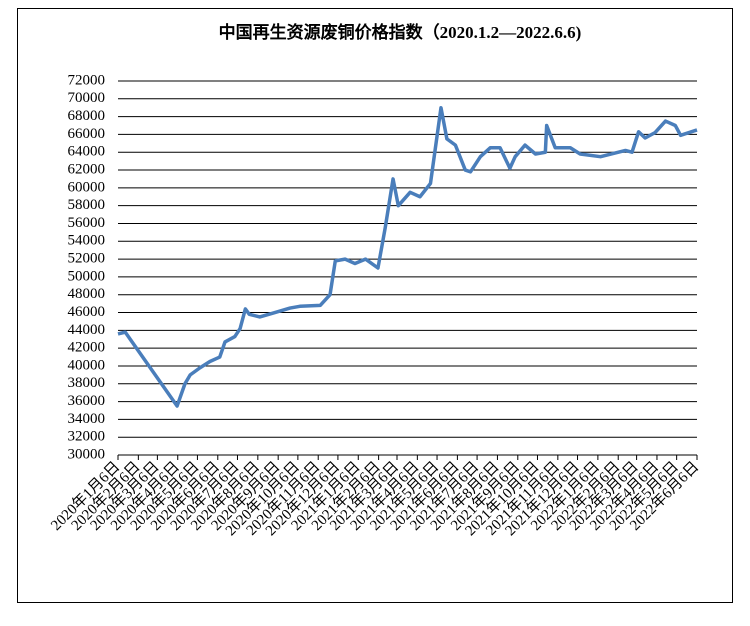 Image resolution: width=750 pixels, height=626 pixels. Describe the element at coordinates (87, 365) in the screenshot. I see `y-tick-label: 40000` at that location.